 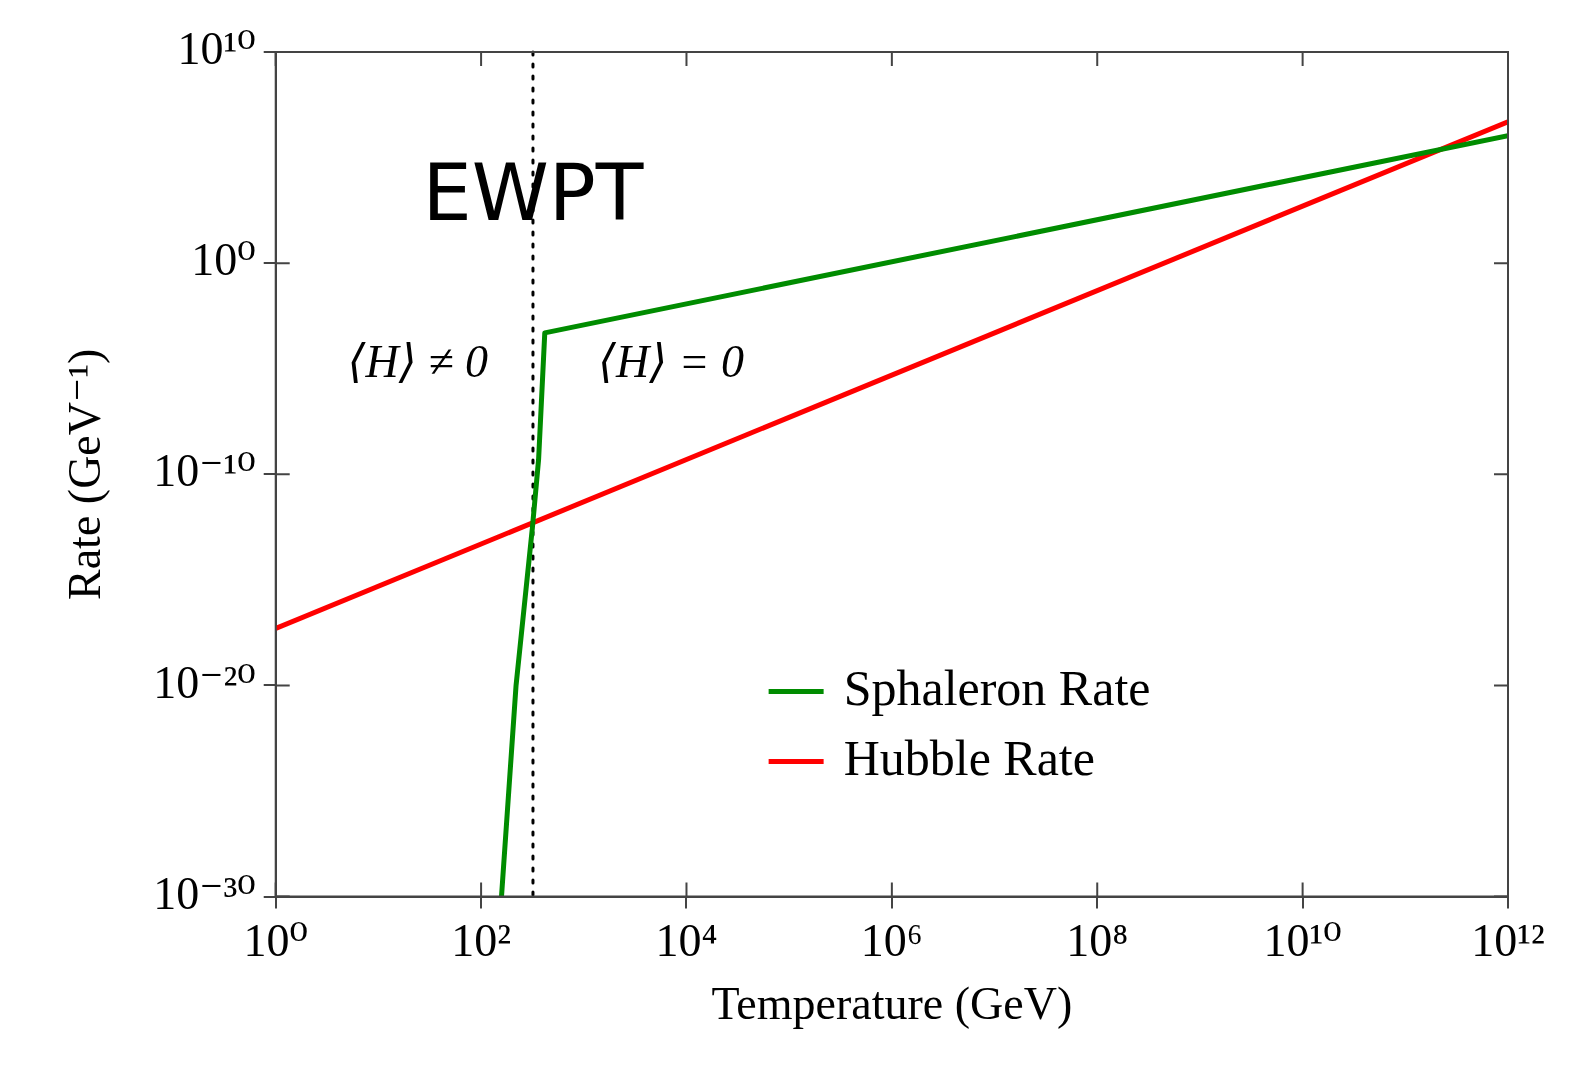 I want to click on x-tick-label: 10¹⁰, so click(x=1302, y=941).